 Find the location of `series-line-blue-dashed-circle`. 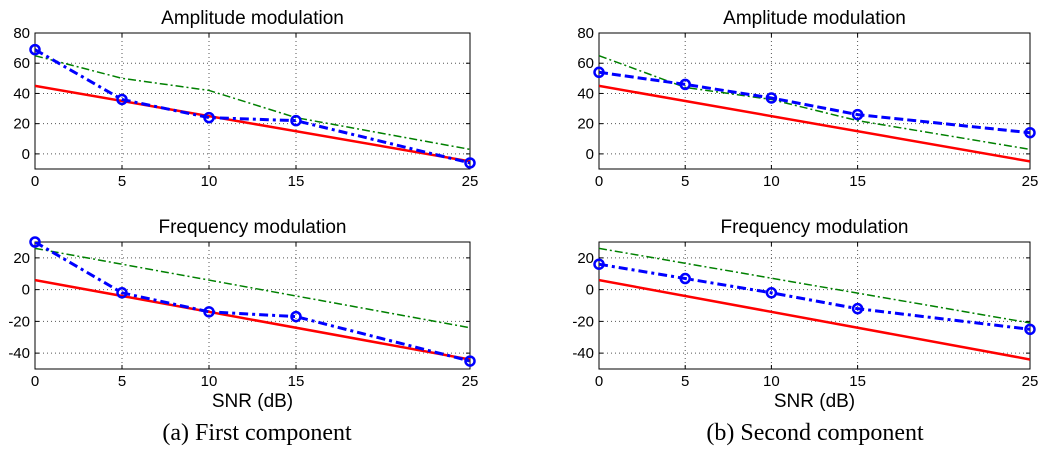

series-line-blue-dashed-circle is located at coordinates (814, 102).